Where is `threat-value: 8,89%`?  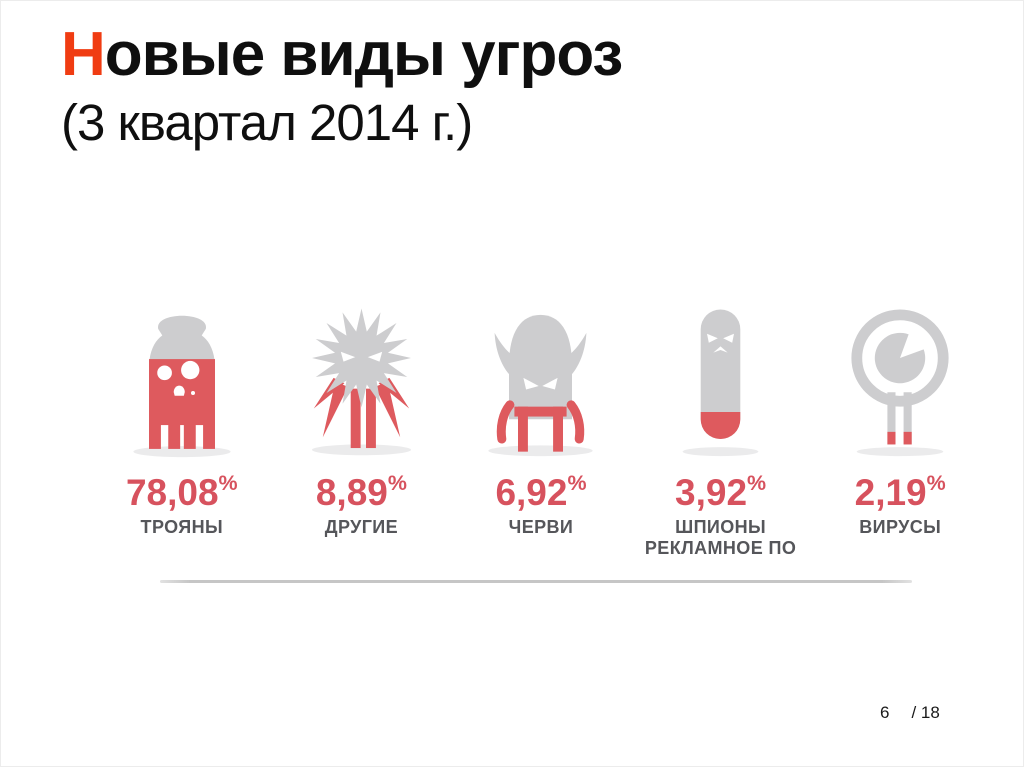 threat-value: 8,89% is located at coordinates (361, 491).